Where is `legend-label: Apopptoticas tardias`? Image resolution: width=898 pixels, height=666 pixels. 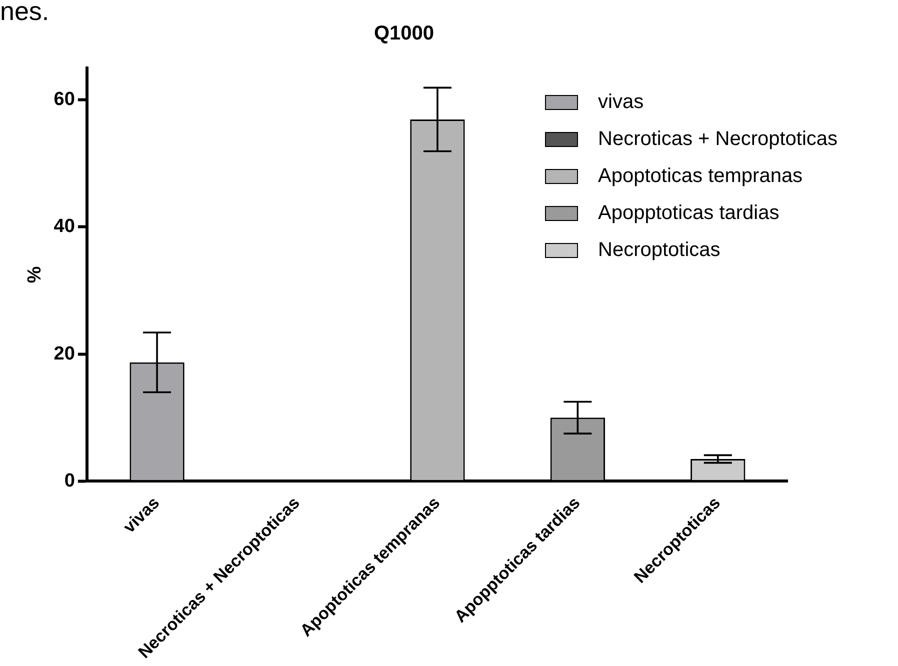 legend-label: Apopptoticas tardias is located at coordinates (689, 213).